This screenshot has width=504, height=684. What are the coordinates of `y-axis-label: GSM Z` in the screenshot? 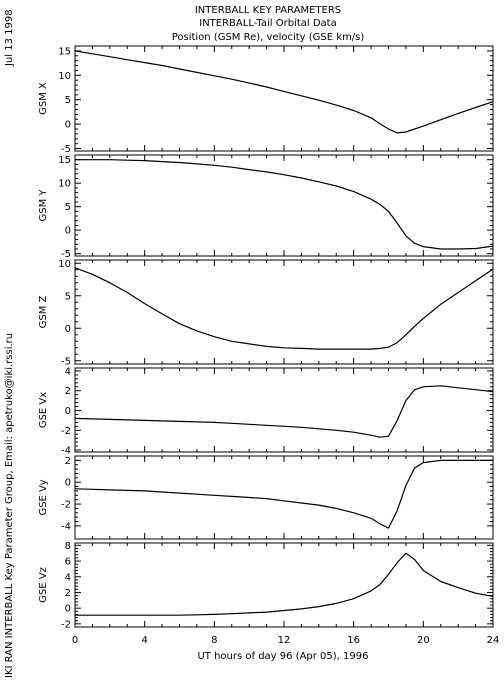 It's located at (43, 311).